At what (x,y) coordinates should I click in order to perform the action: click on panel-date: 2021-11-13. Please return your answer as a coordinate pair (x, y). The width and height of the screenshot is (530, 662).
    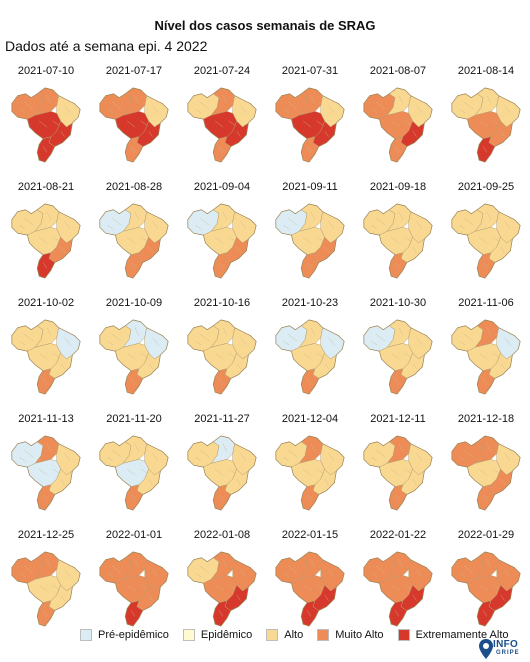
    Looking at the image, I should click on (46, 419).